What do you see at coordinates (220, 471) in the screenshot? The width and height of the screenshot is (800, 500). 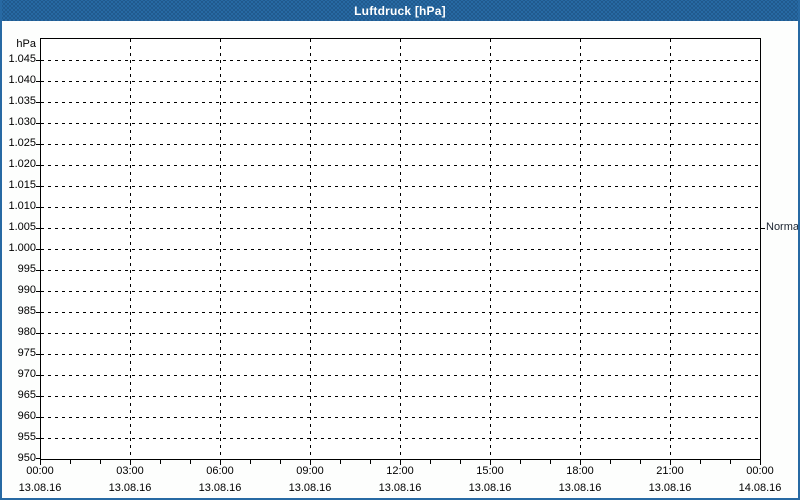 I see `x-time-label: 06:00` at bounding box center [220, 471].